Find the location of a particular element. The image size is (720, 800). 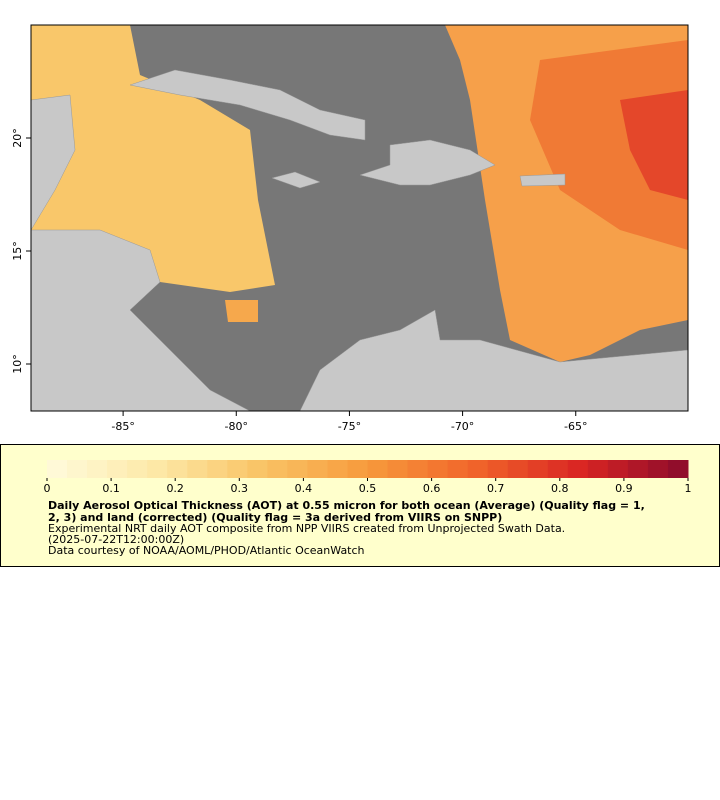

colorbar-tick-label: 0 is located at coordinates (47, 488).